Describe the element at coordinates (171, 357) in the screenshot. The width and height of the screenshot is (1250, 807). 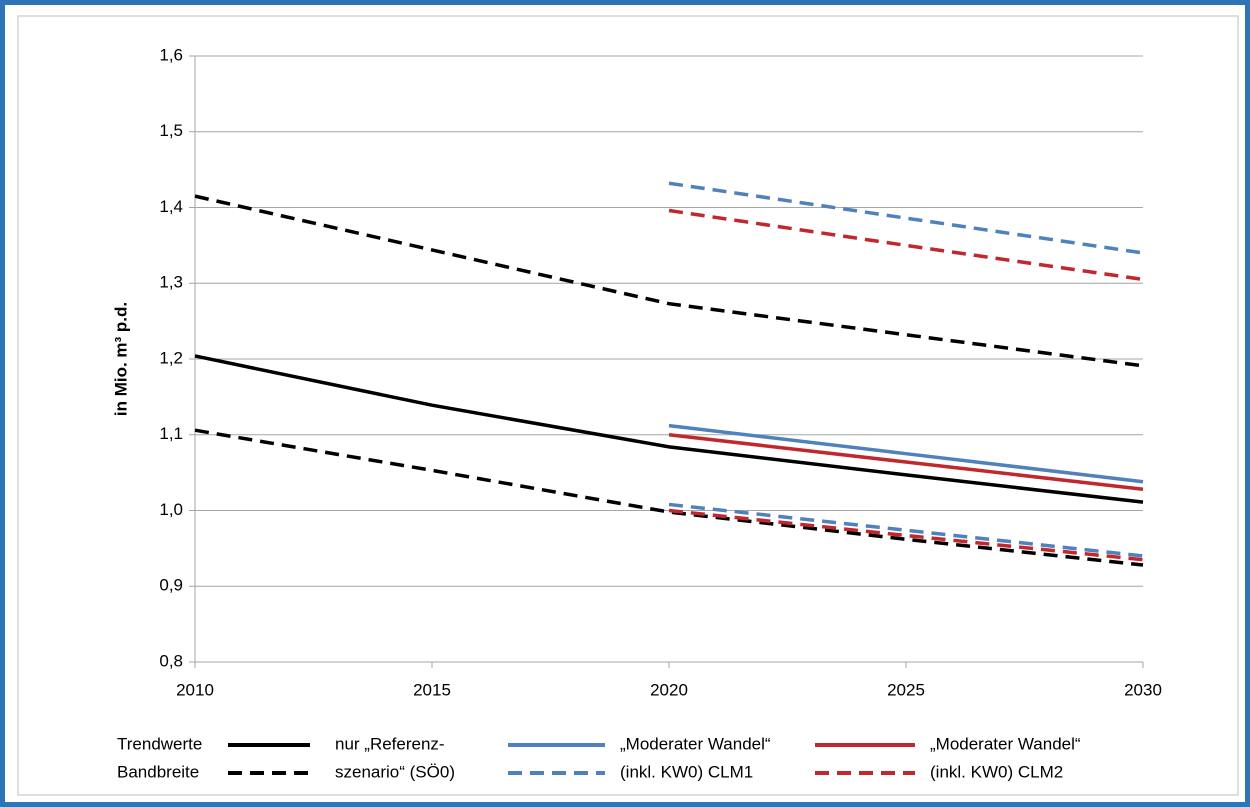
I see `y-tick-label: 1,2` at that location.